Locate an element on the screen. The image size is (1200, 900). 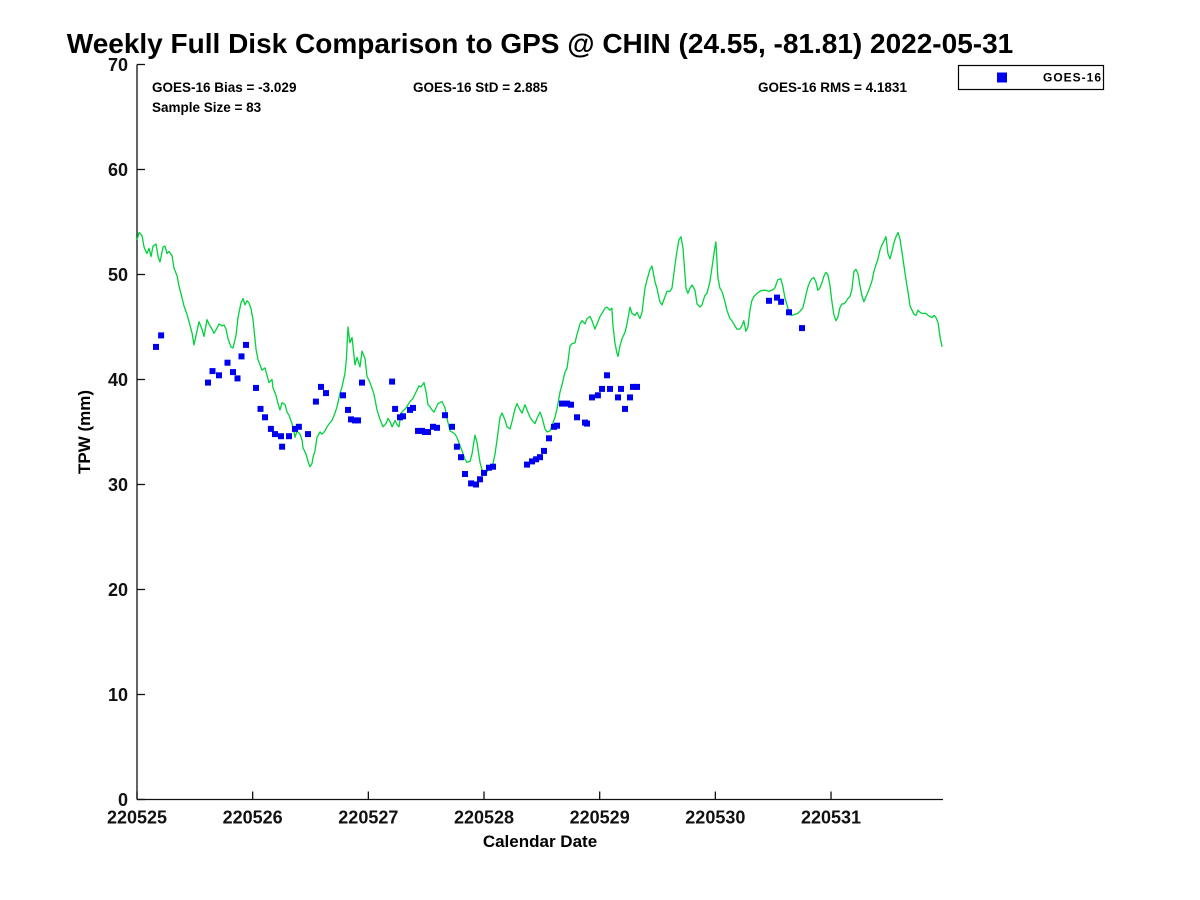
x-axis-label: Calendar Date is located at coordinates (540, 841).